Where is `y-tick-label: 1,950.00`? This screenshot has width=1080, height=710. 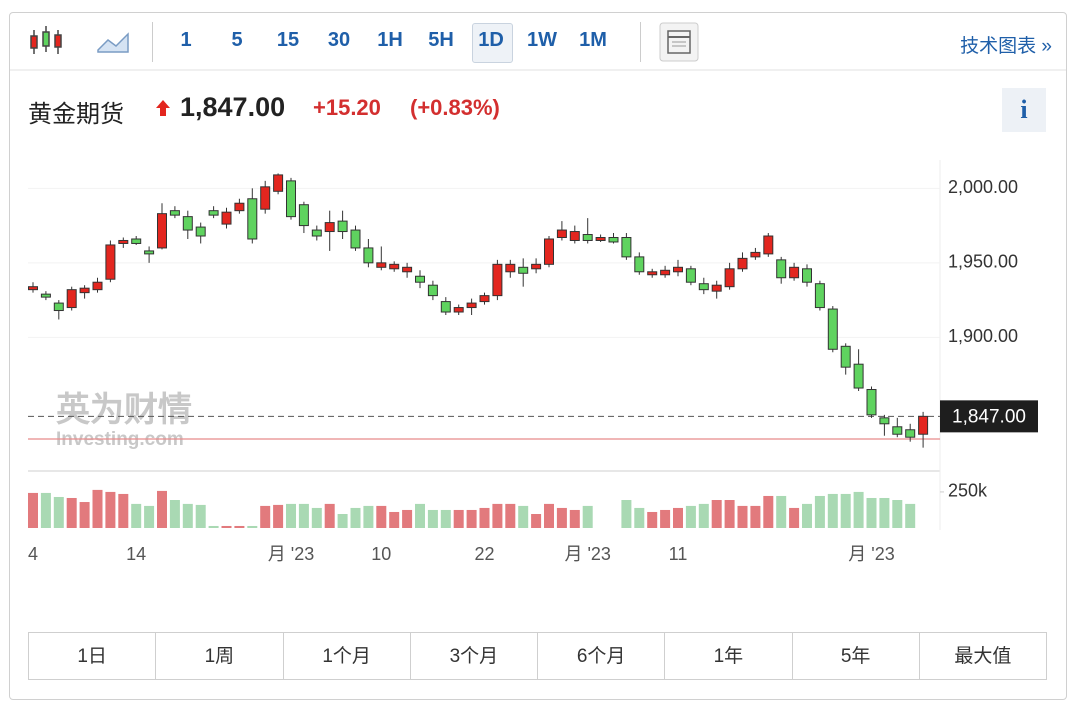 y-tick-label: 1,950.00 is located at coordinates (983, 262).